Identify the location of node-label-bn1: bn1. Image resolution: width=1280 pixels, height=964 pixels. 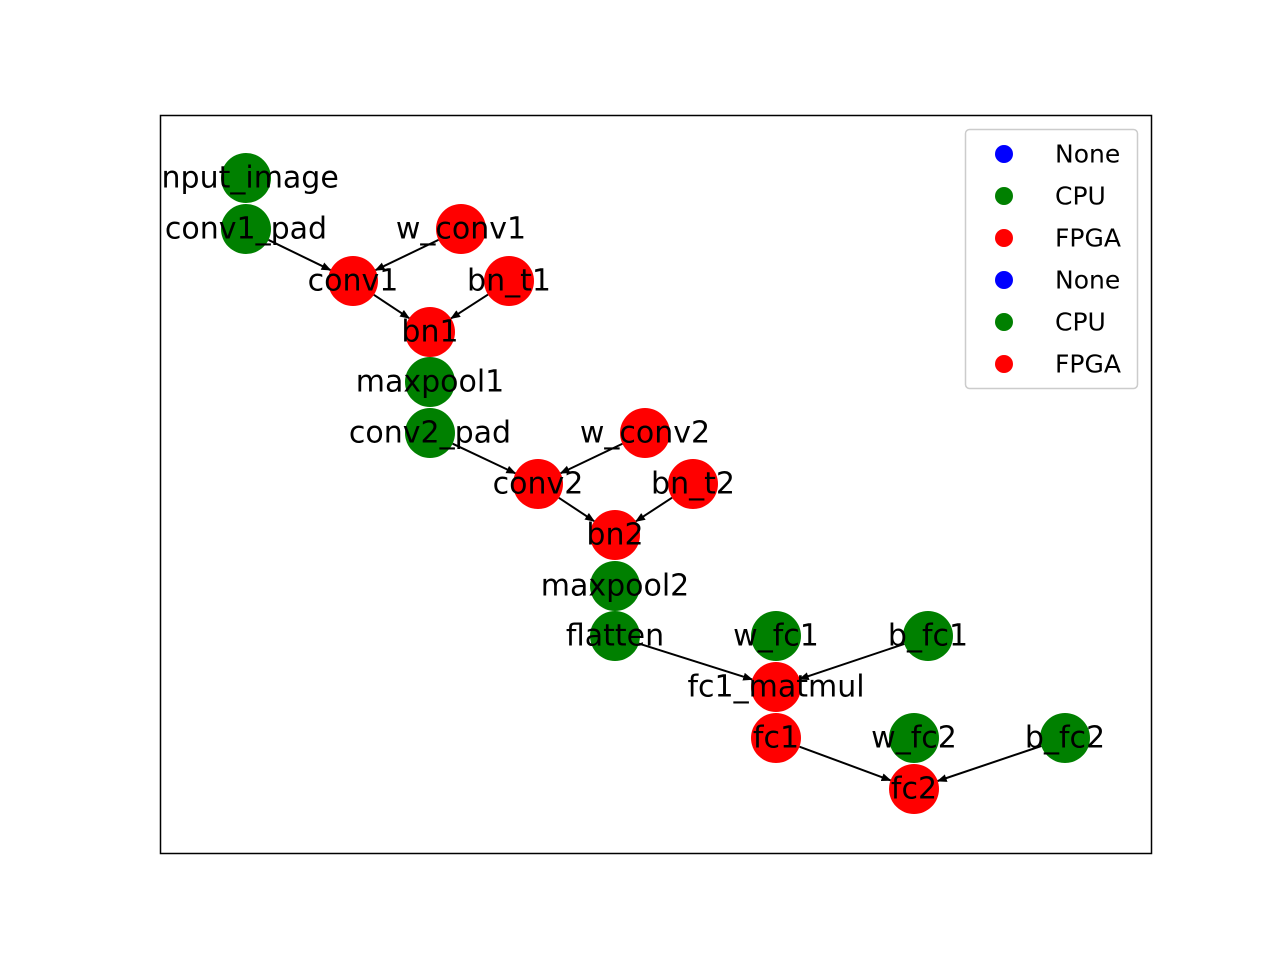
(429, 332).